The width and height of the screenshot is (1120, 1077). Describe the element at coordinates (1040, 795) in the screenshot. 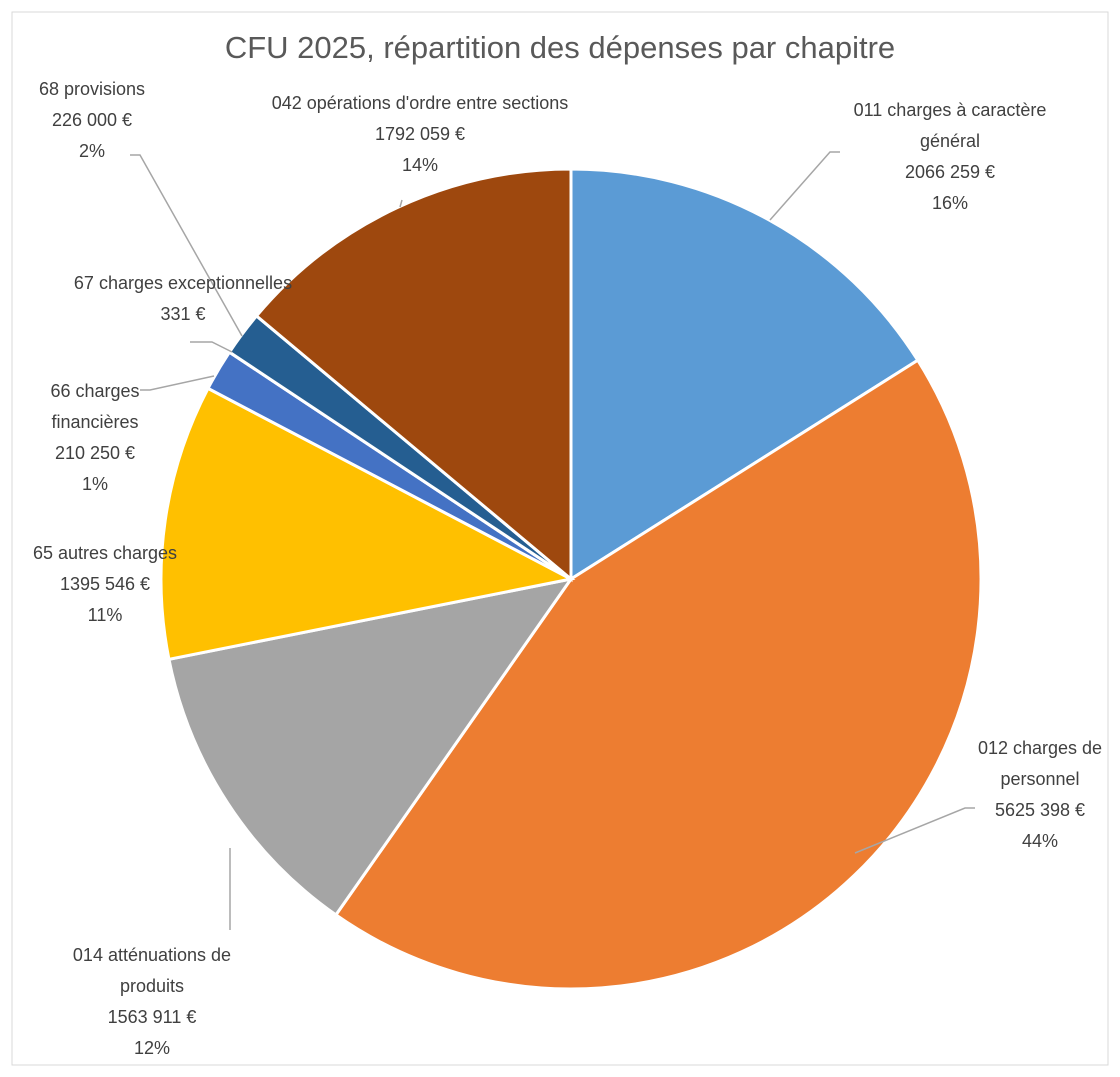

I see `data-label: 012 charges de personnel 5625 398 € 44%` at that location.